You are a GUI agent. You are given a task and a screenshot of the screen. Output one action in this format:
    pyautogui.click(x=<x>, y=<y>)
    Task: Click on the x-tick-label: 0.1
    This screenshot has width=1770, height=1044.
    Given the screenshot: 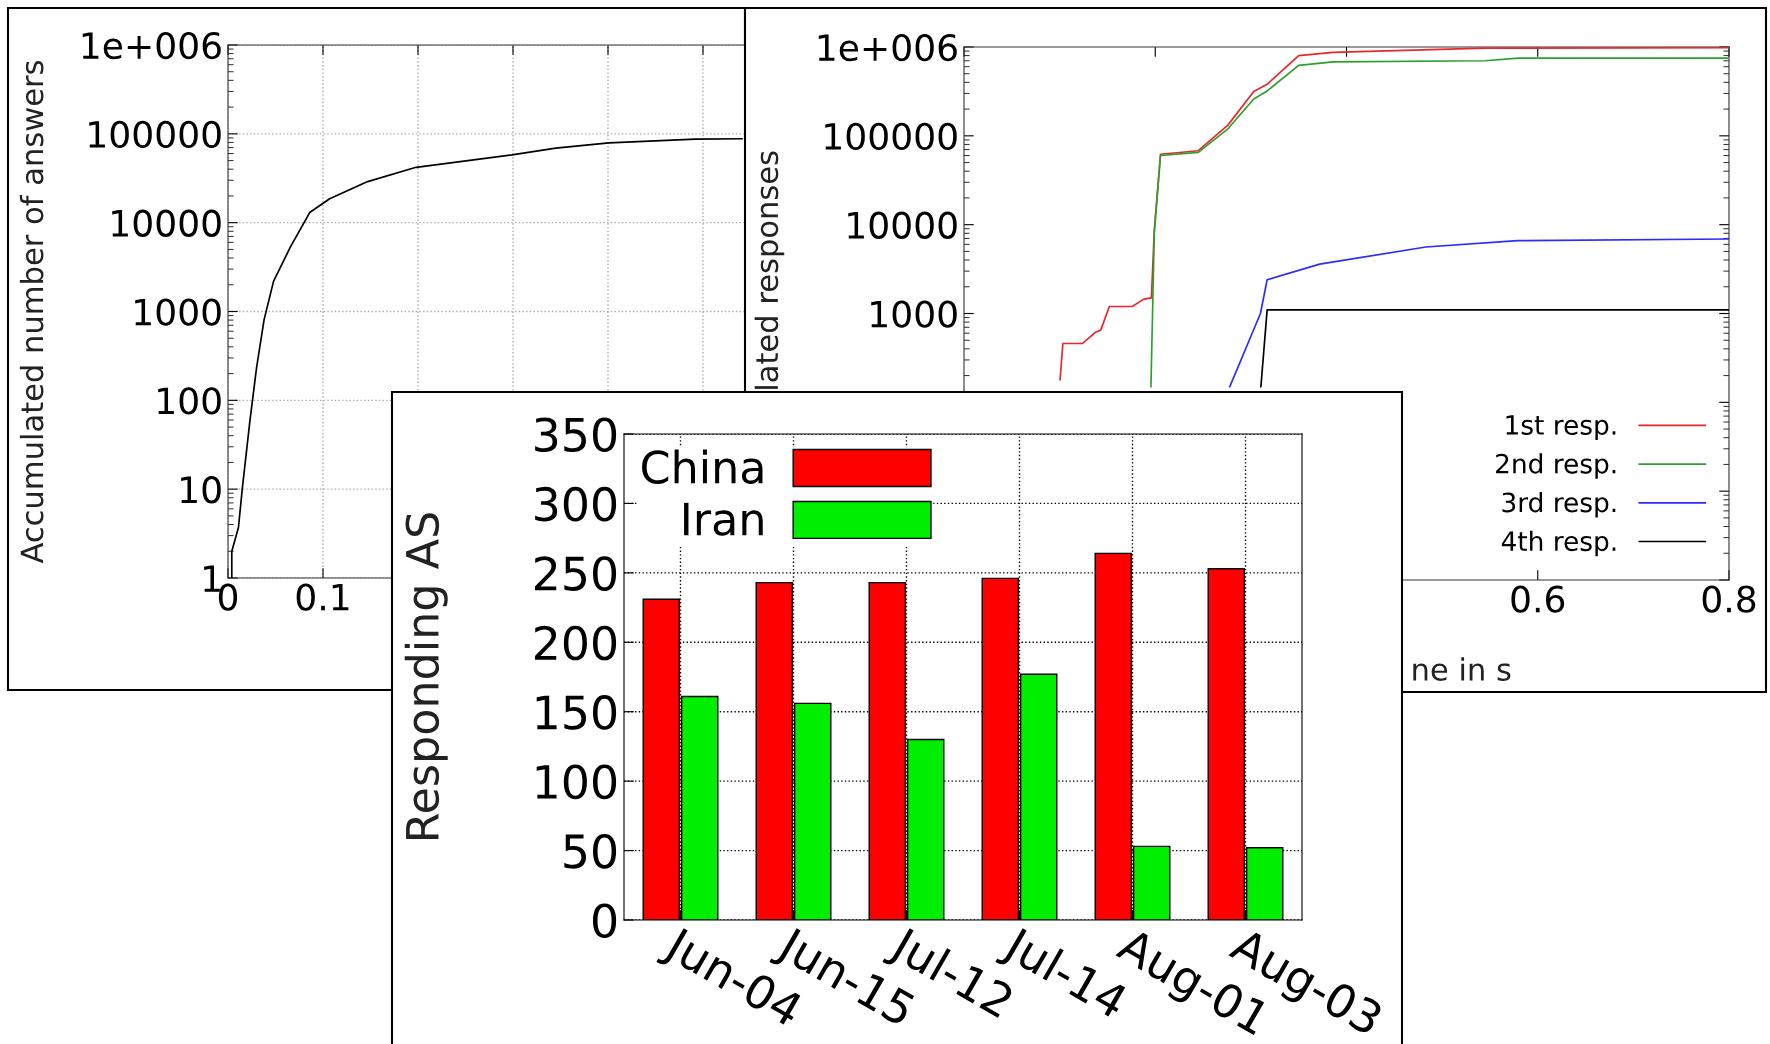 What is the action you would take?
    pyautogui.click(x=322, y=597)
    